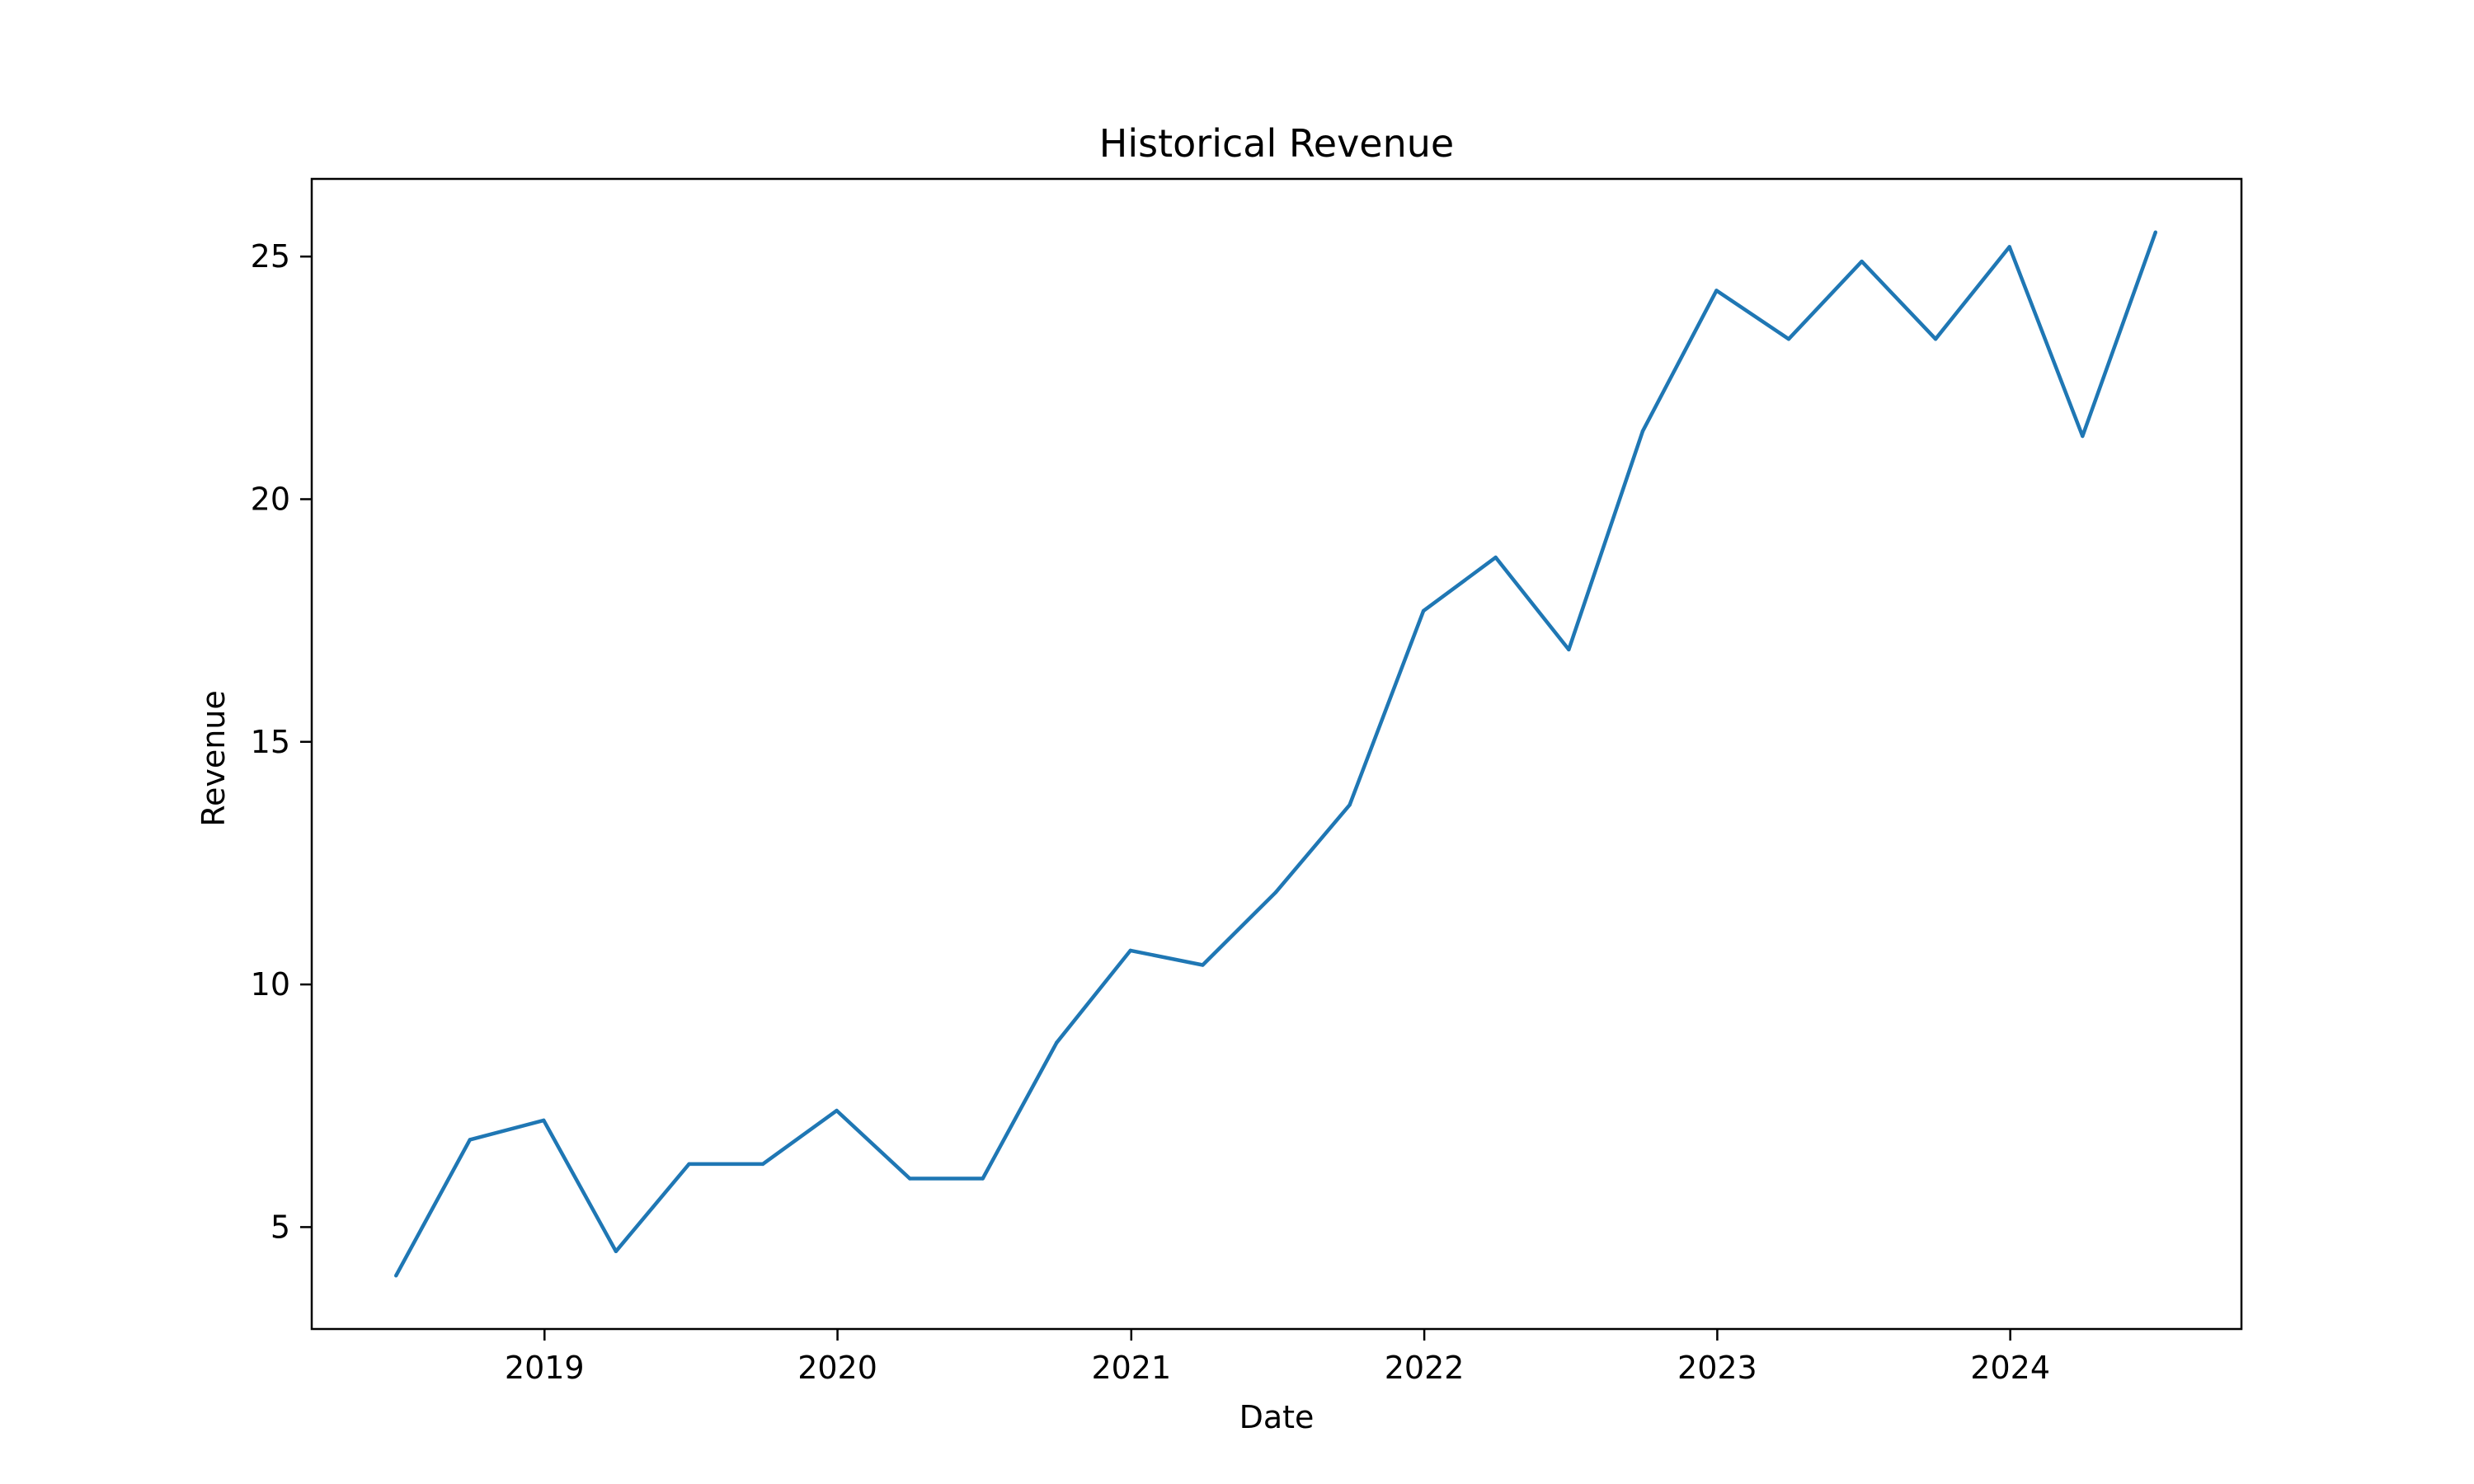  What do you see at coordinates (270, 984) in the screenshot?
I see `y-tick-label: 10` at bounding box center [270, 984].